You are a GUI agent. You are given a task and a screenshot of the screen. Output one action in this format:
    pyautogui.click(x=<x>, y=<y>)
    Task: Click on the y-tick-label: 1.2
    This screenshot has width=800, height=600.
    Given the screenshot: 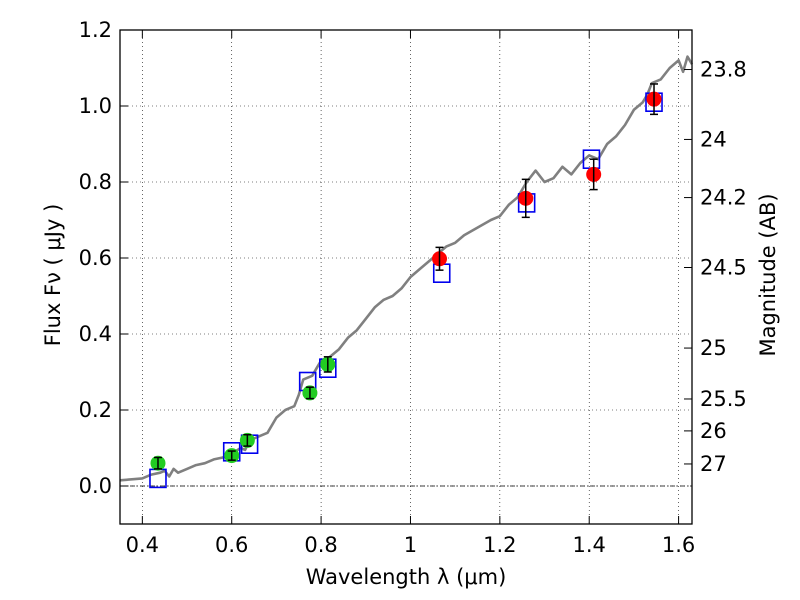 What is the action you would take?
    pyautogui.click(x=95, y=30)
    